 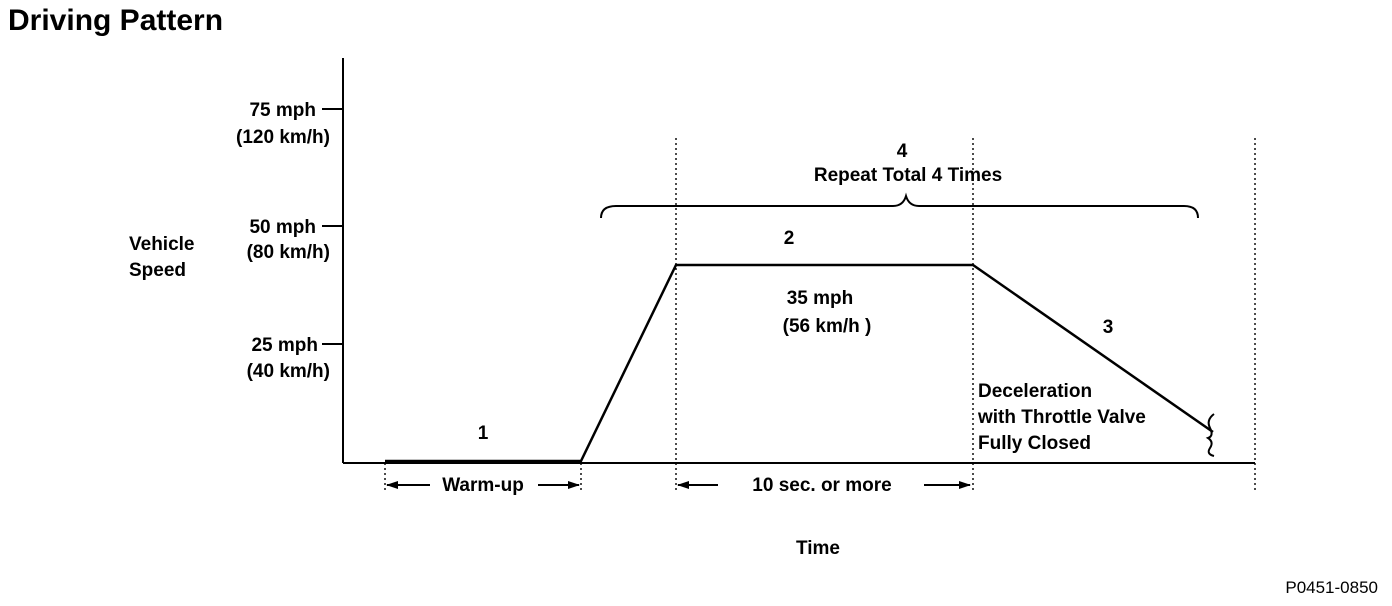 What do you see at coordinates (789, 238) in the screenshot?
I see `step-2-label: 2` at bounding box center [789, 238].